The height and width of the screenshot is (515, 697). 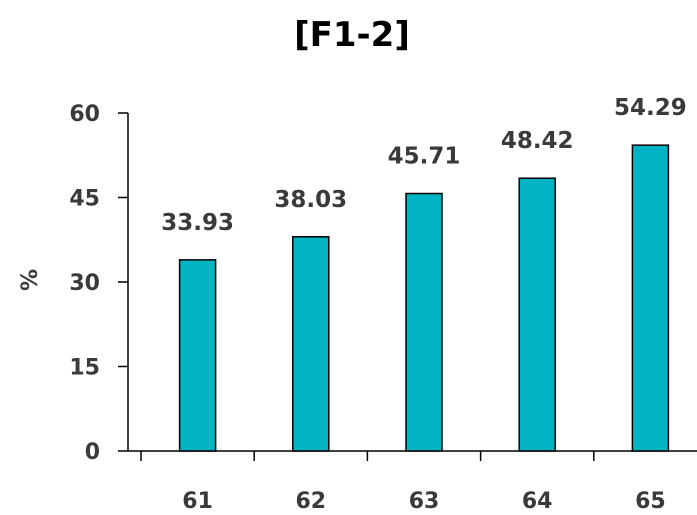 I want to click on y-tick-label: 15, so click(x=84, y=368).